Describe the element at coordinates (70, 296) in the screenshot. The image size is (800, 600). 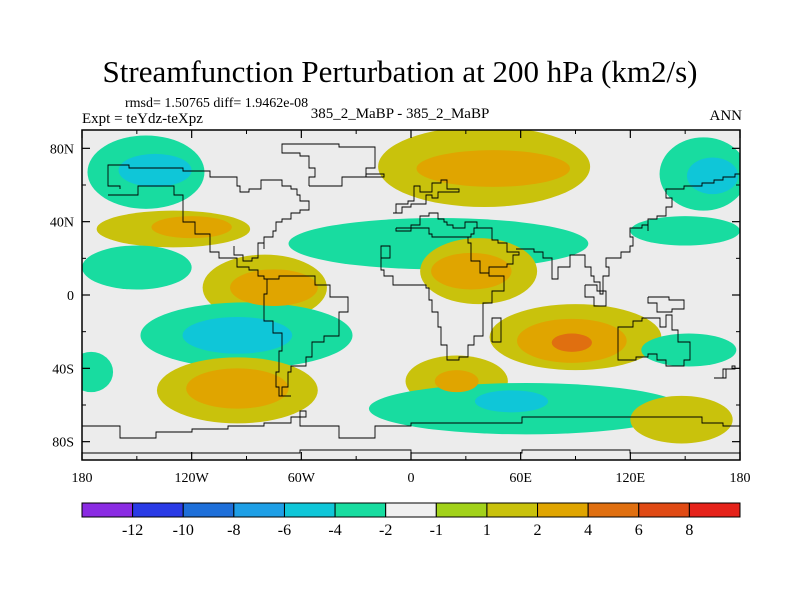
I see `y-tick-label: 0` at that location.